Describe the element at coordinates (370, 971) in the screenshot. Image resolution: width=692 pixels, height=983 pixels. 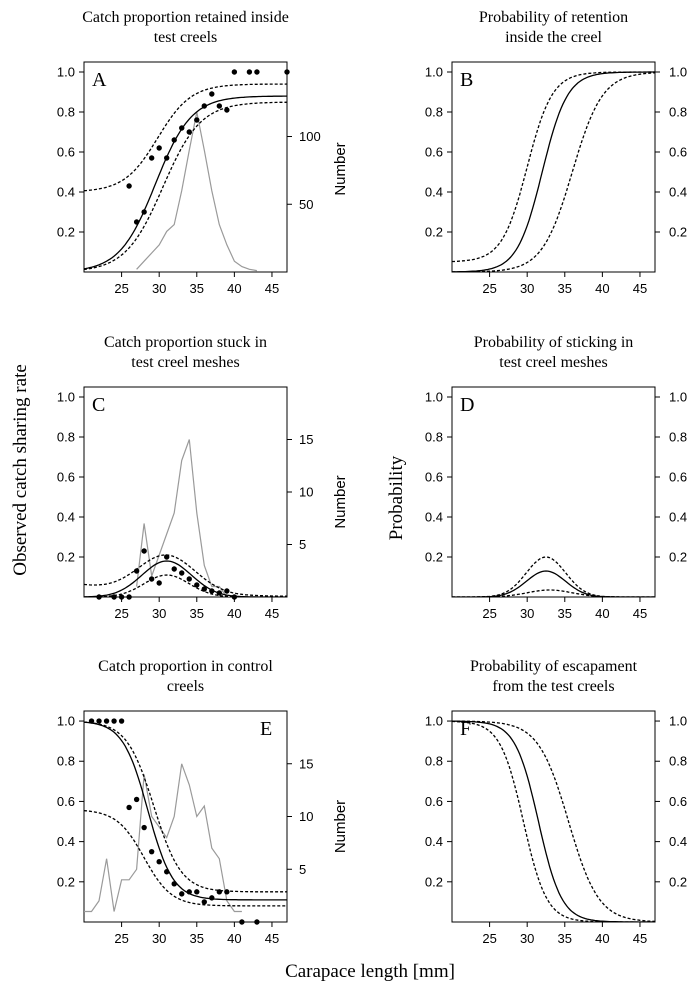
I see `figure-xlabel: Carapace length [mm]` at that location.